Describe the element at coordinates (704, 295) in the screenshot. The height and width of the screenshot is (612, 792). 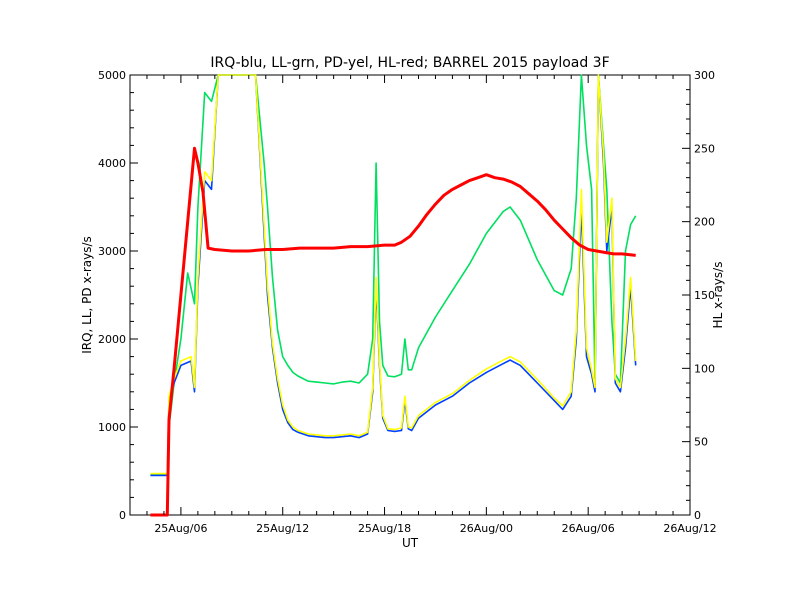
I see `right-y-tick-label: 150` at that location.